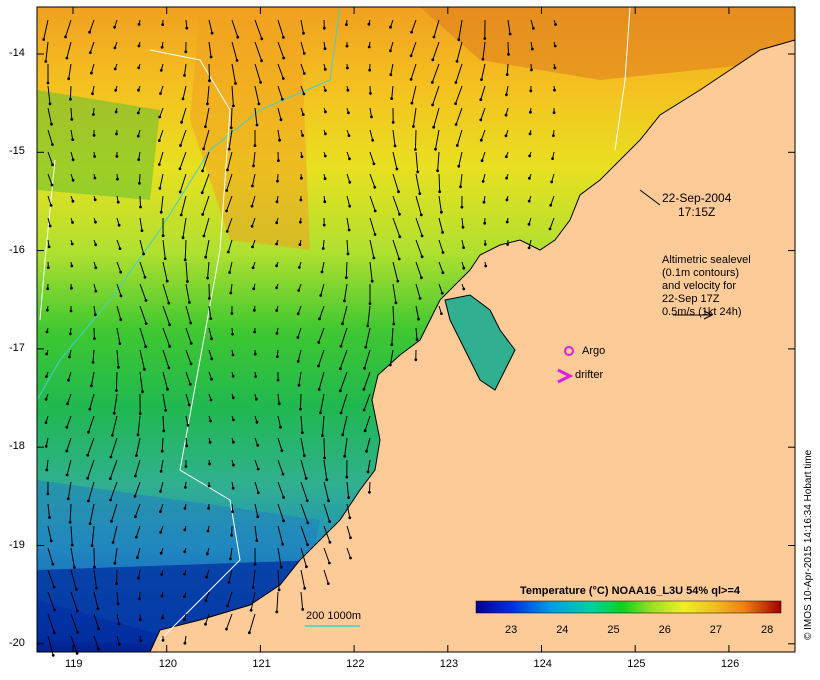  Describe the element at coordinates (17, 53) in the screenshot. I see `y-axis-label: -14` at that location.